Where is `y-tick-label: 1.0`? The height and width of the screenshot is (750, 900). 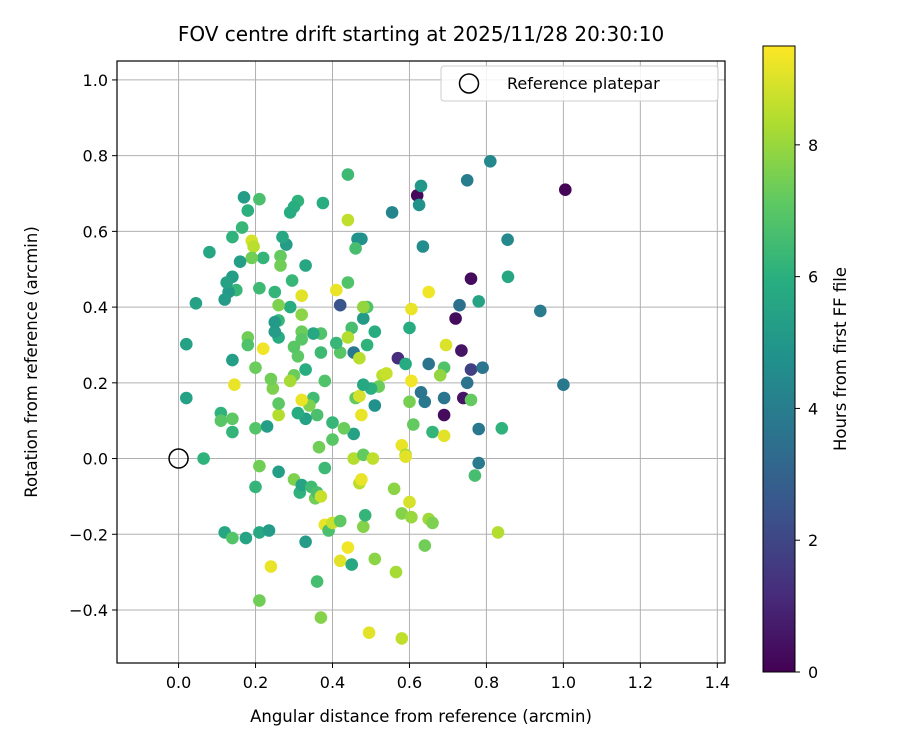
y-tick-label: 1.0 is located at coordinates (95, 80).